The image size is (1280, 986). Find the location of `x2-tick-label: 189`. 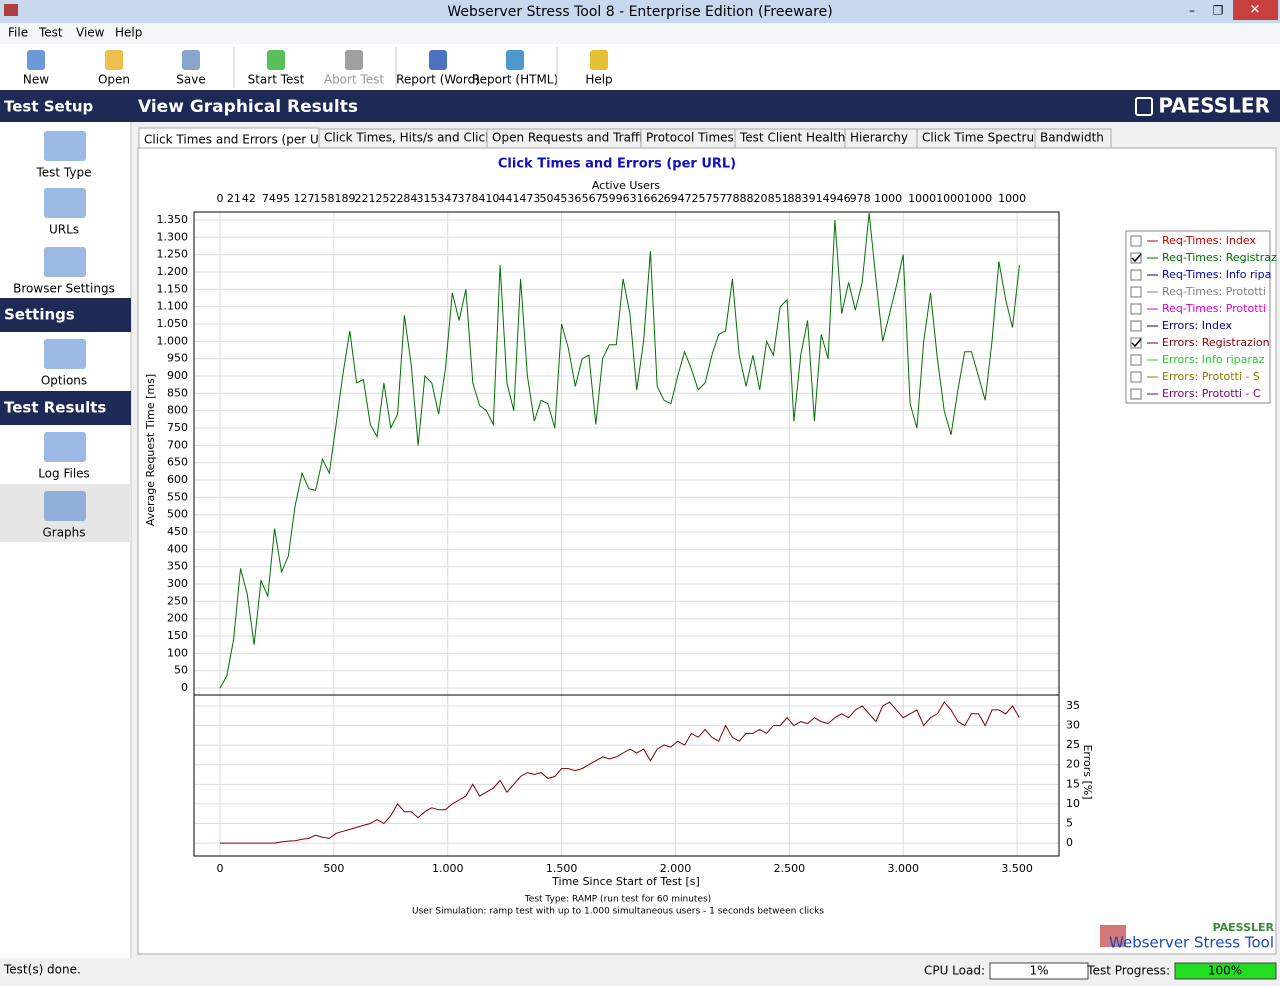

x2-tick-label: 189 is located at coordinates (344, 198).